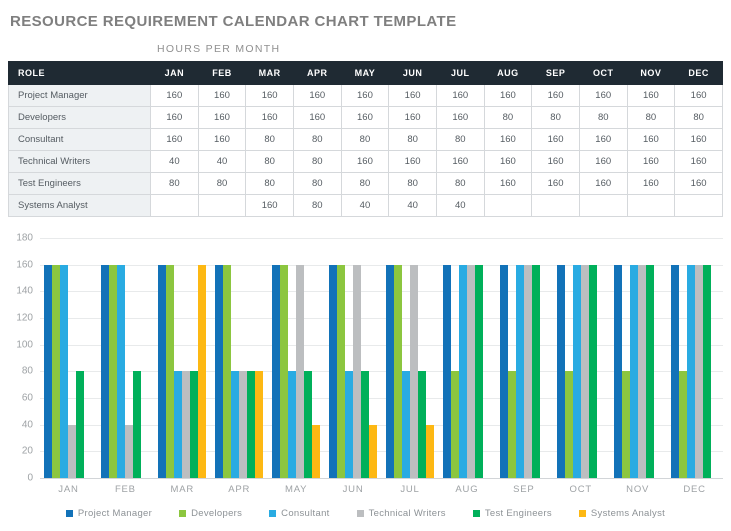 This screenshot has height=531, width=731. Describe the element at coordinates (694, 489) in the screenshot. I see `x-axis-tick-label: DEC` at that location.